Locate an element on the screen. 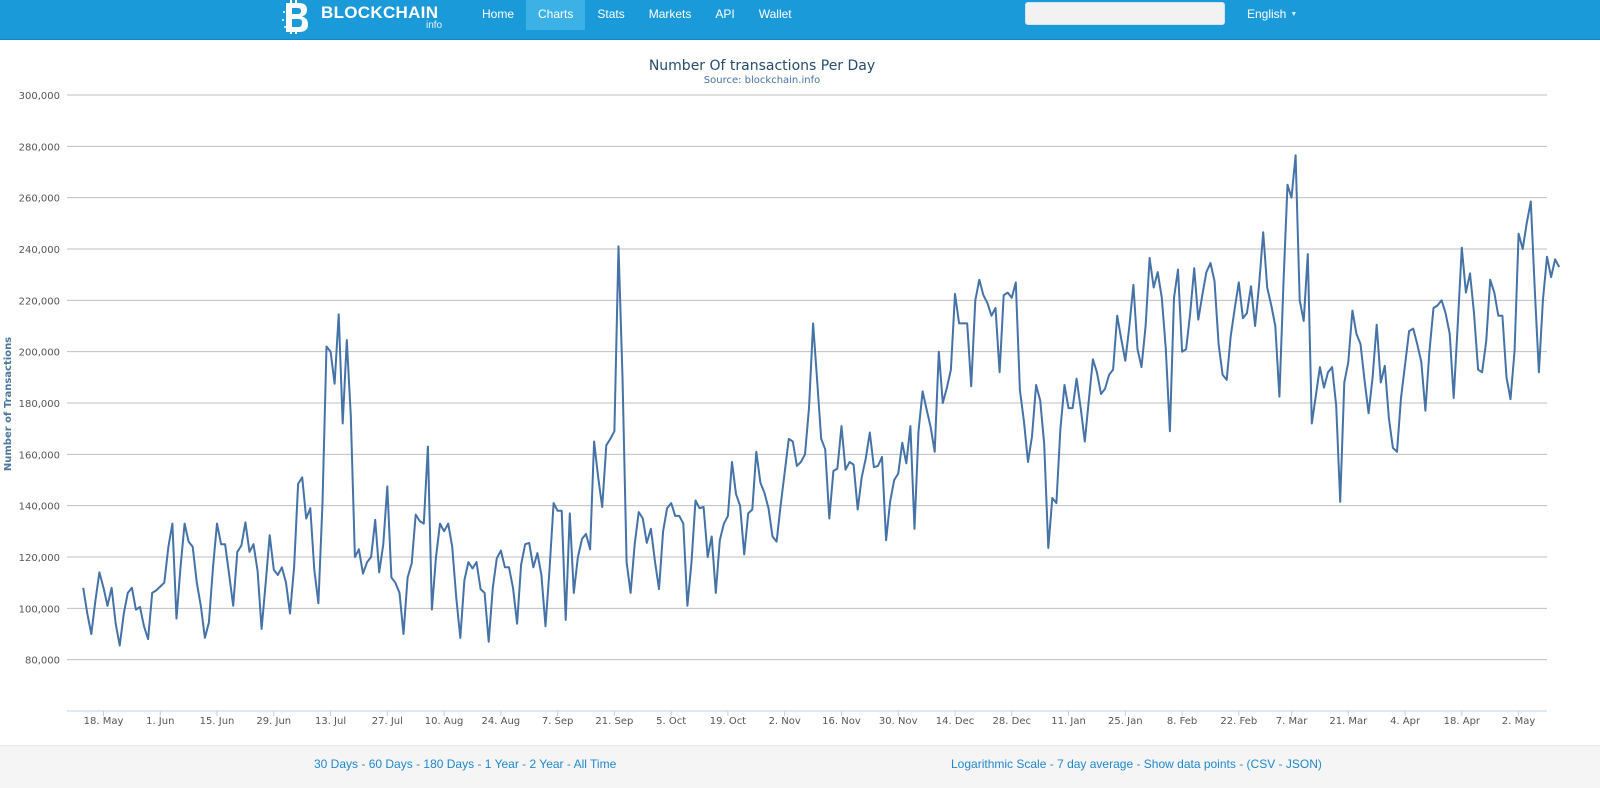  bitcoin-b-logo-icon is located at coordinates (295, 17).